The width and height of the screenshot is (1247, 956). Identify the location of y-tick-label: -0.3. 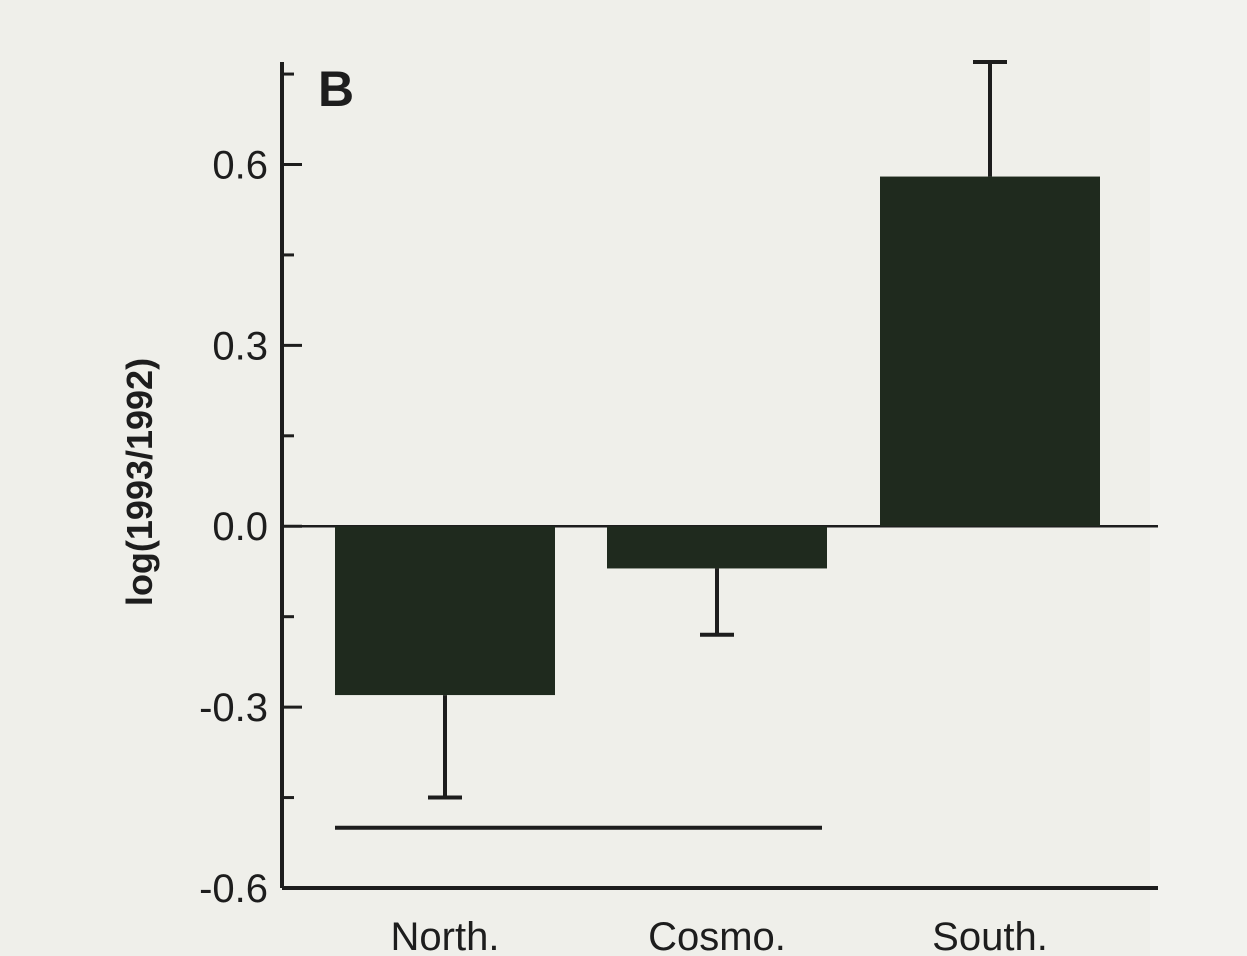
(233, 708).